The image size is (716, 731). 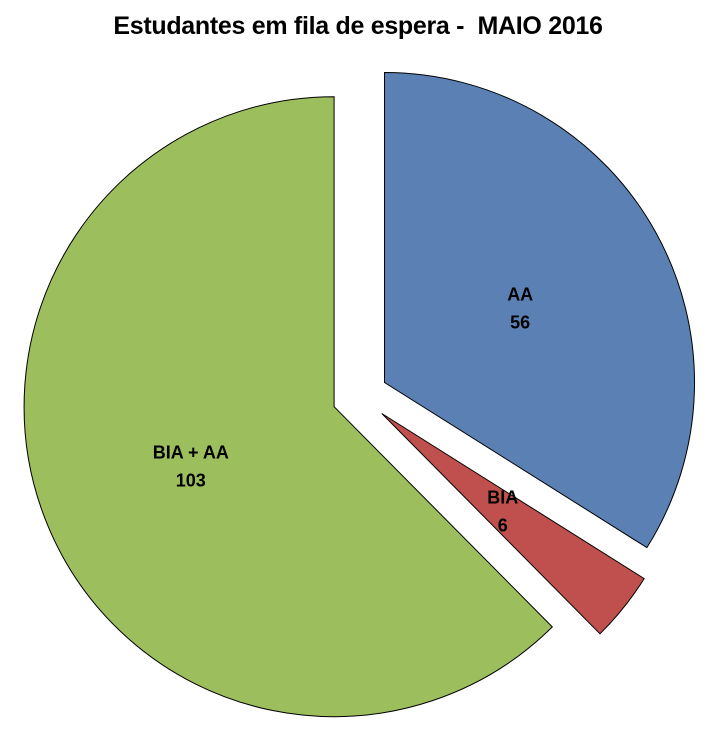 What do you see at coordinates (502, 512) in the screenshot?
I see `slice-label-bia: BIA 6` at bounding box center [502, 512].